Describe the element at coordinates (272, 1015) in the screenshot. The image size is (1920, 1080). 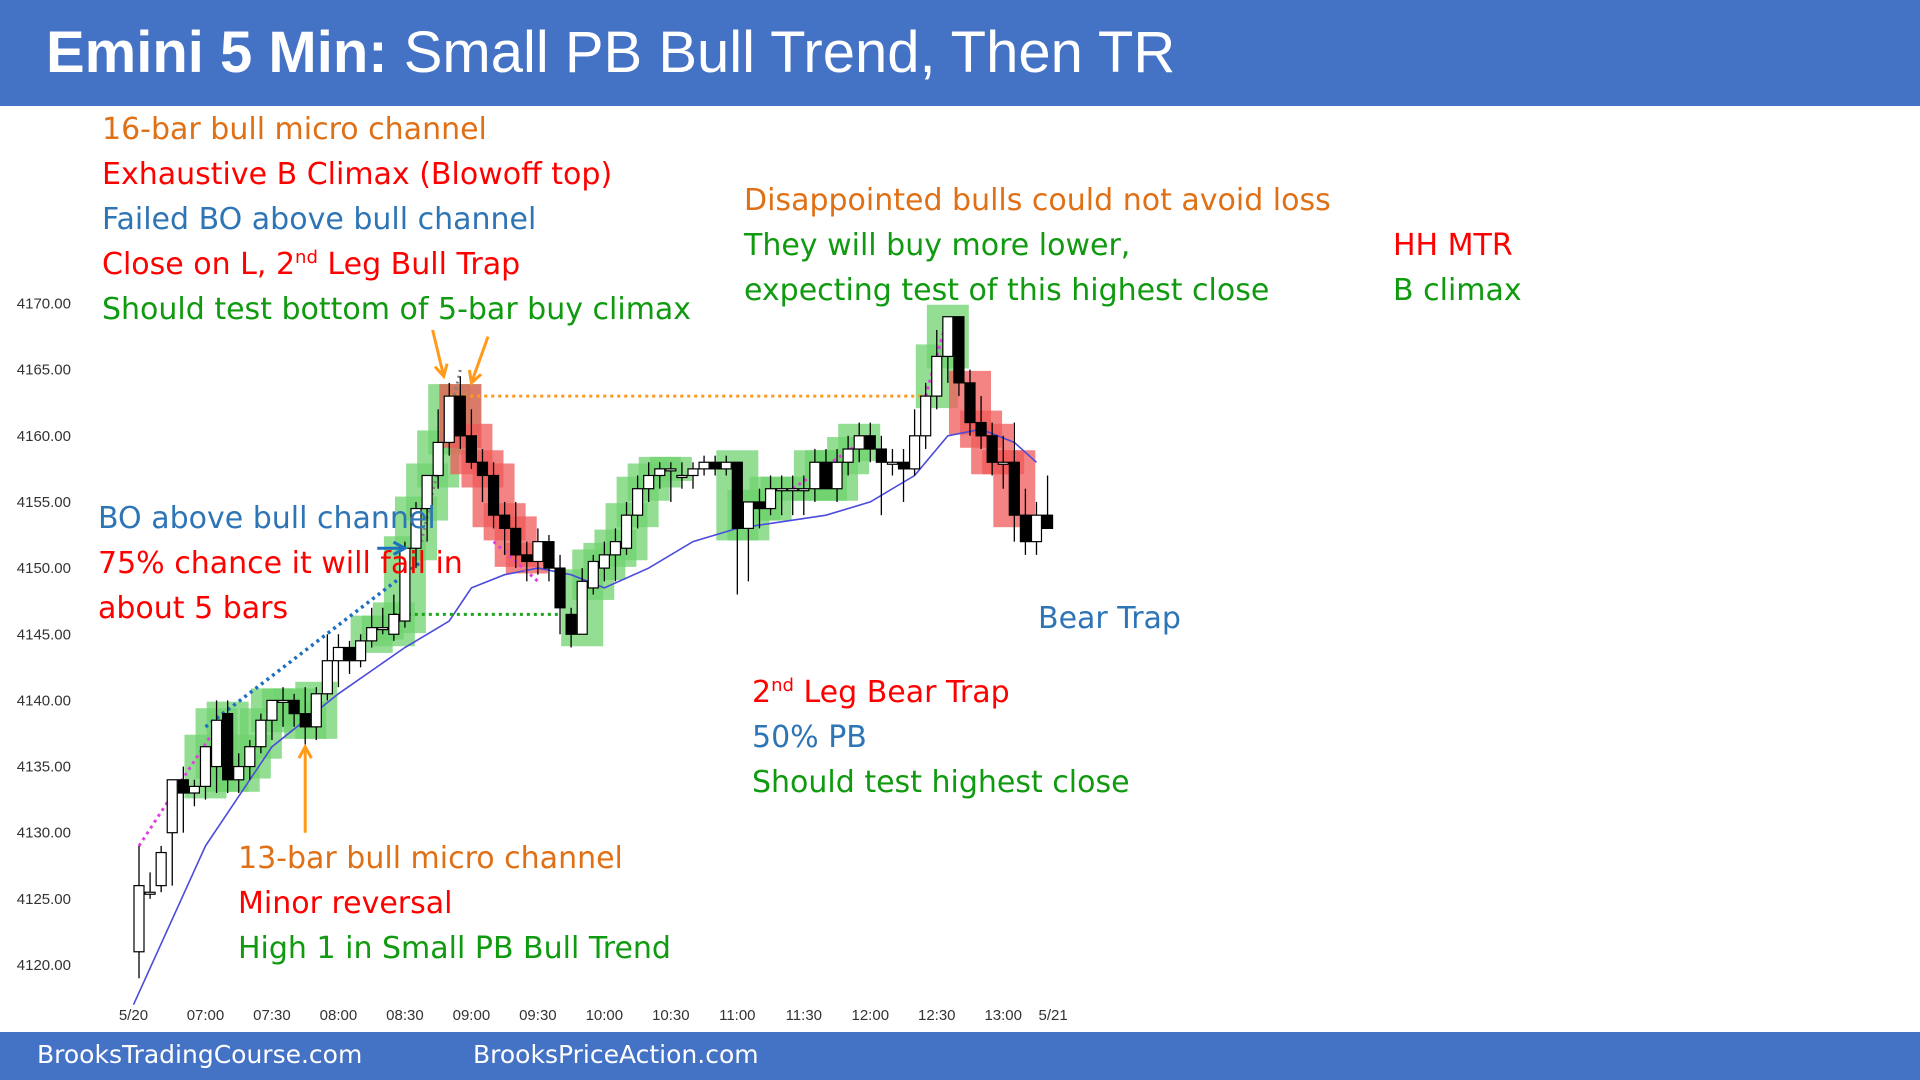
I see `x-tick-label: 07:30` at that location.